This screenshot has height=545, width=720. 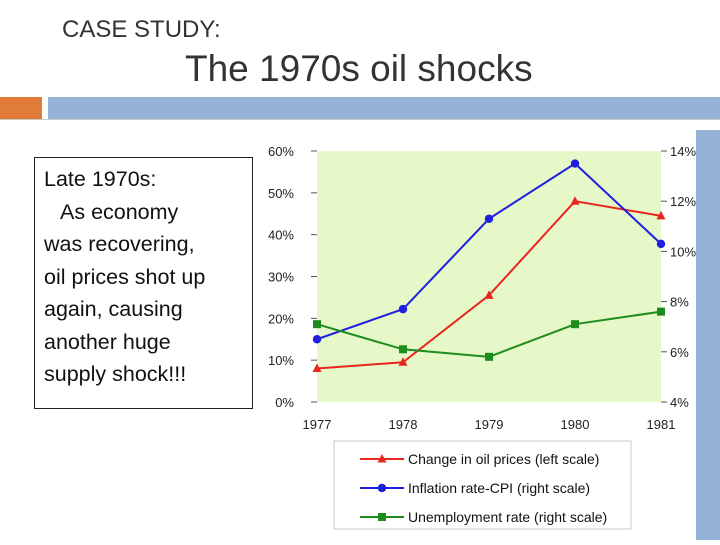 I want to click on x-axis-label: 1979, so click(x=489, y=424).